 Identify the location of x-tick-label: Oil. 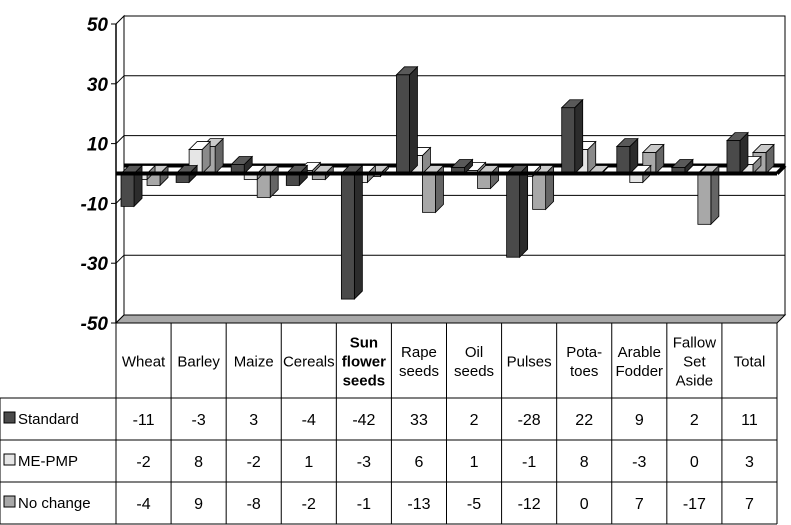
(474, 352).